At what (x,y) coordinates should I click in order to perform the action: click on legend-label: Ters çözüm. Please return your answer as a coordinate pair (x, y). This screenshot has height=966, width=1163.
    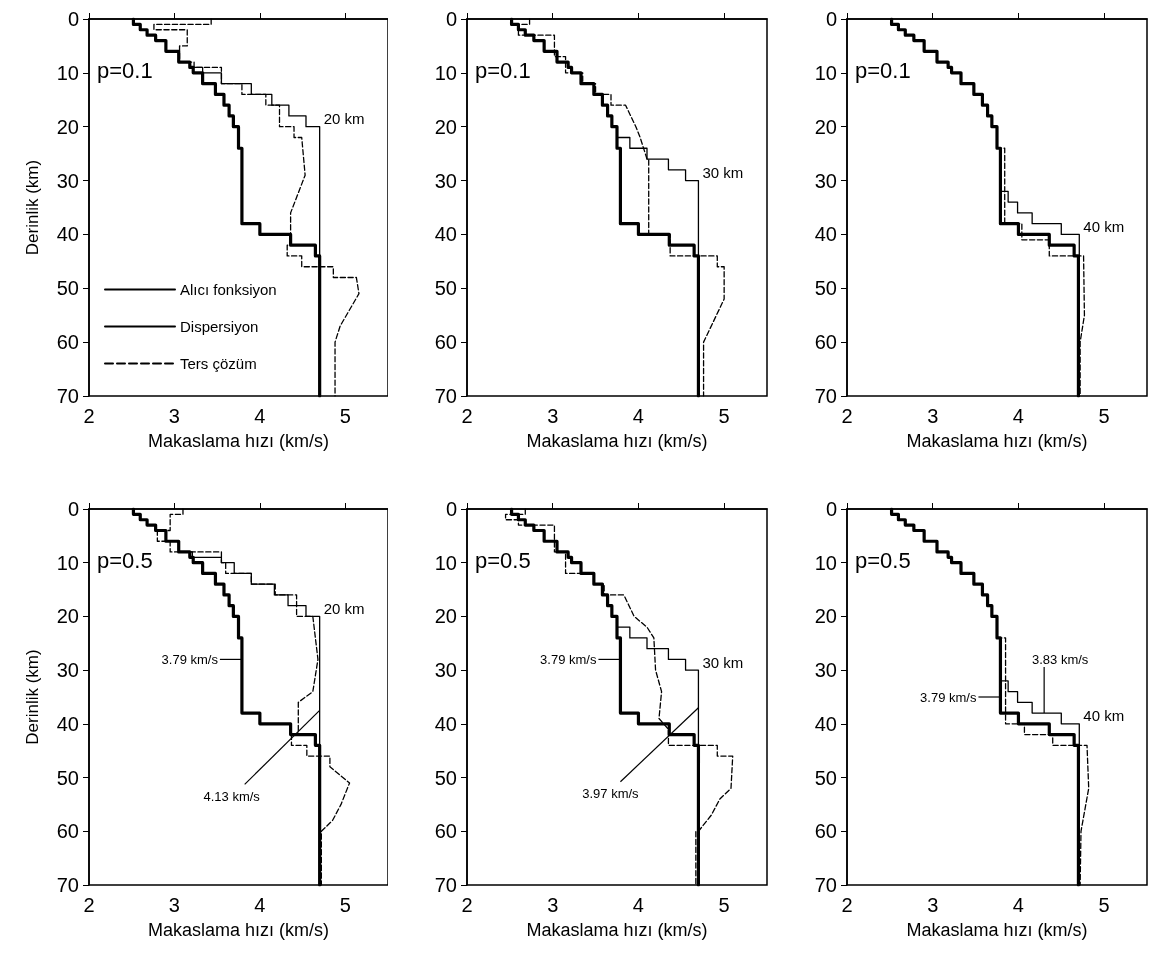
    Looking at the image, I should click on (218, 363).